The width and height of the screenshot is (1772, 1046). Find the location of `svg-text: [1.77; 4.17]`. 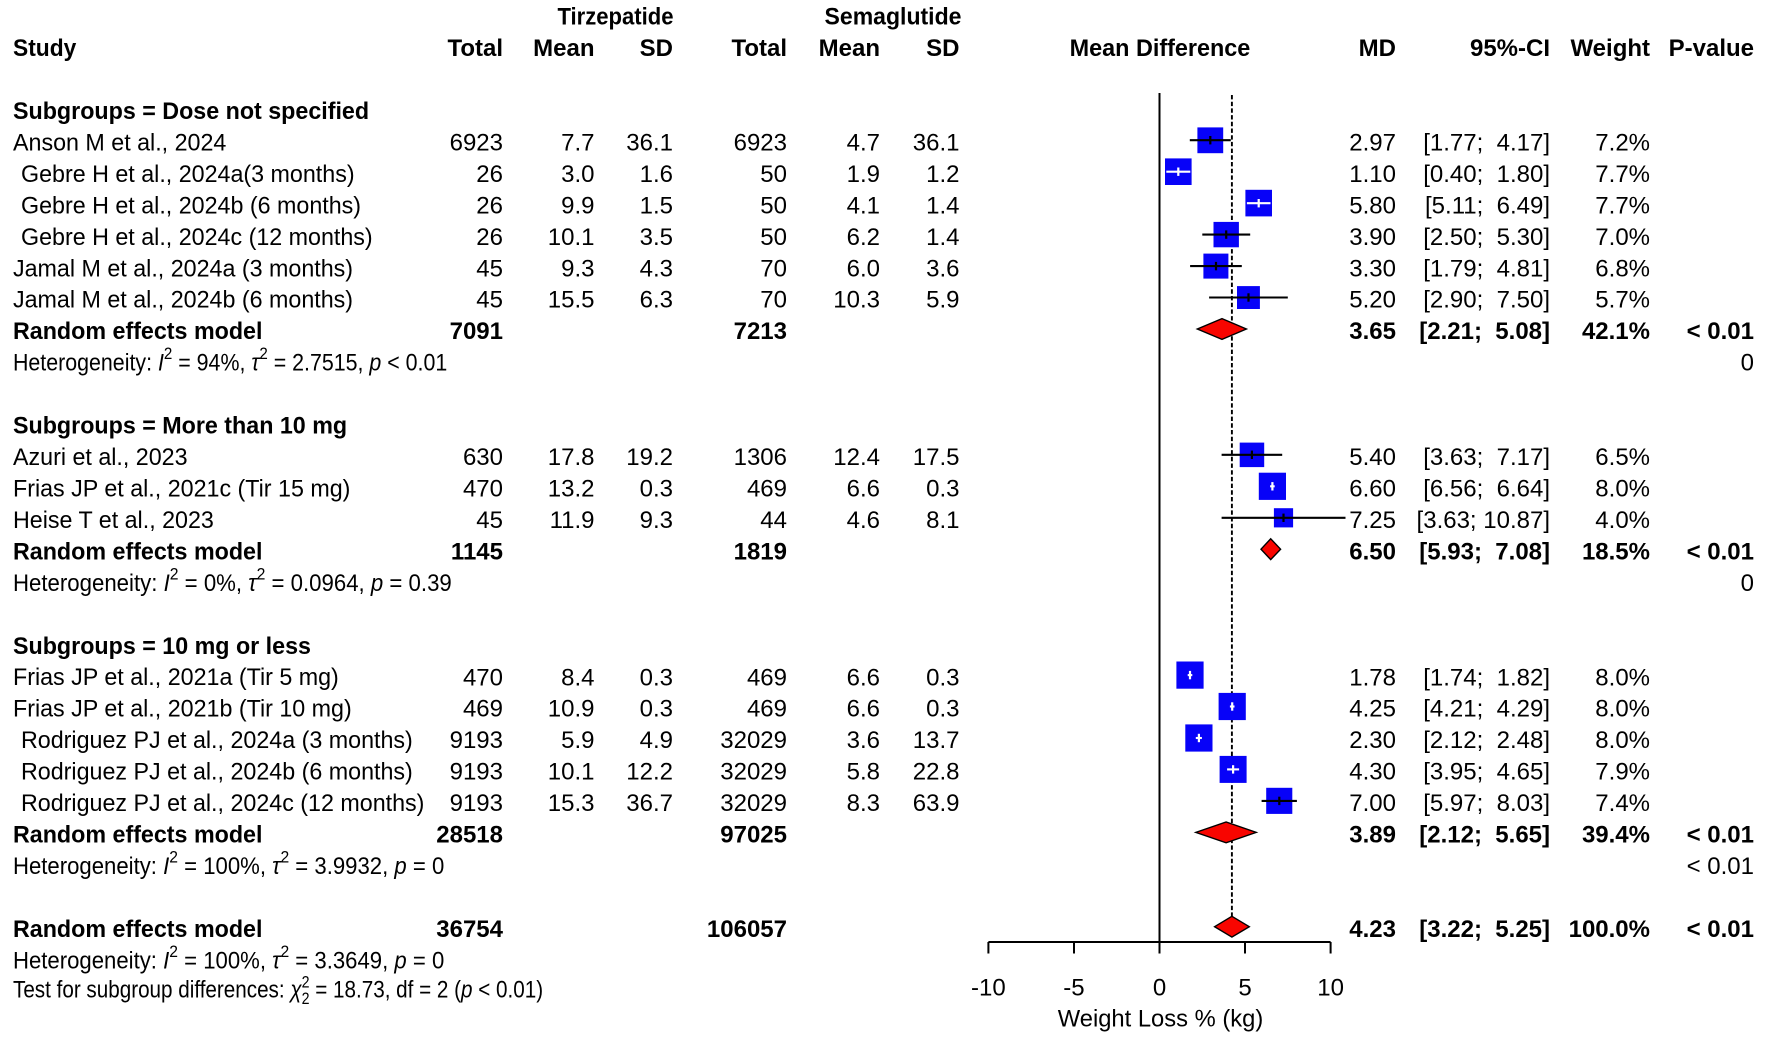

svg-text: [1.77; 4.17] is located at coordinates (1486, 142).